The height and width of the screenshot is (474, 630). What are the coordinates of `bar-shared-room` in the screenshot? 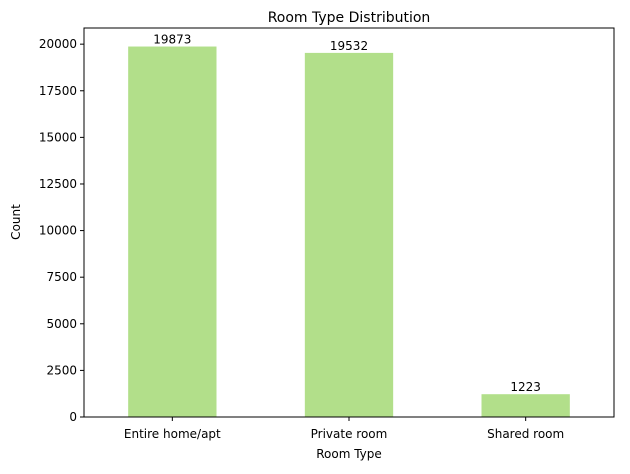 It's located at (525, 405).